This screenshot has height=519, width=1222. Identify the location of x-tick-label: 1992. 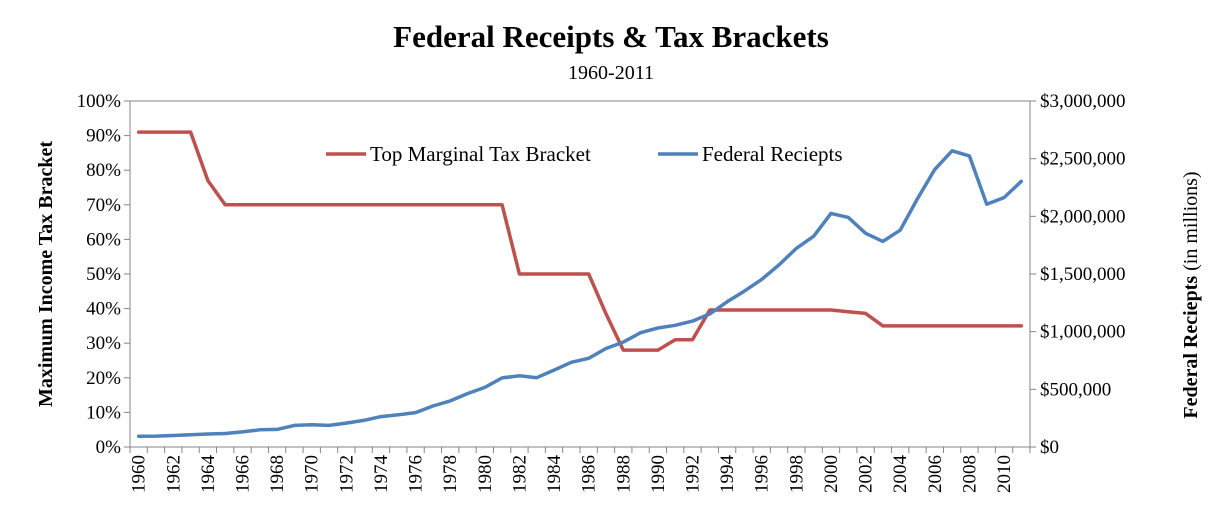
(693, 474).